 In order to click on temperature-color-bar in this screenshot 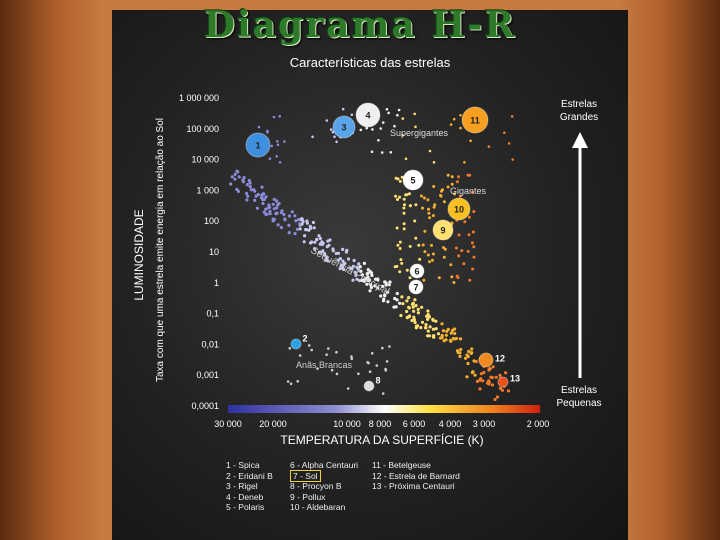, I will do `click(384, 409)`.